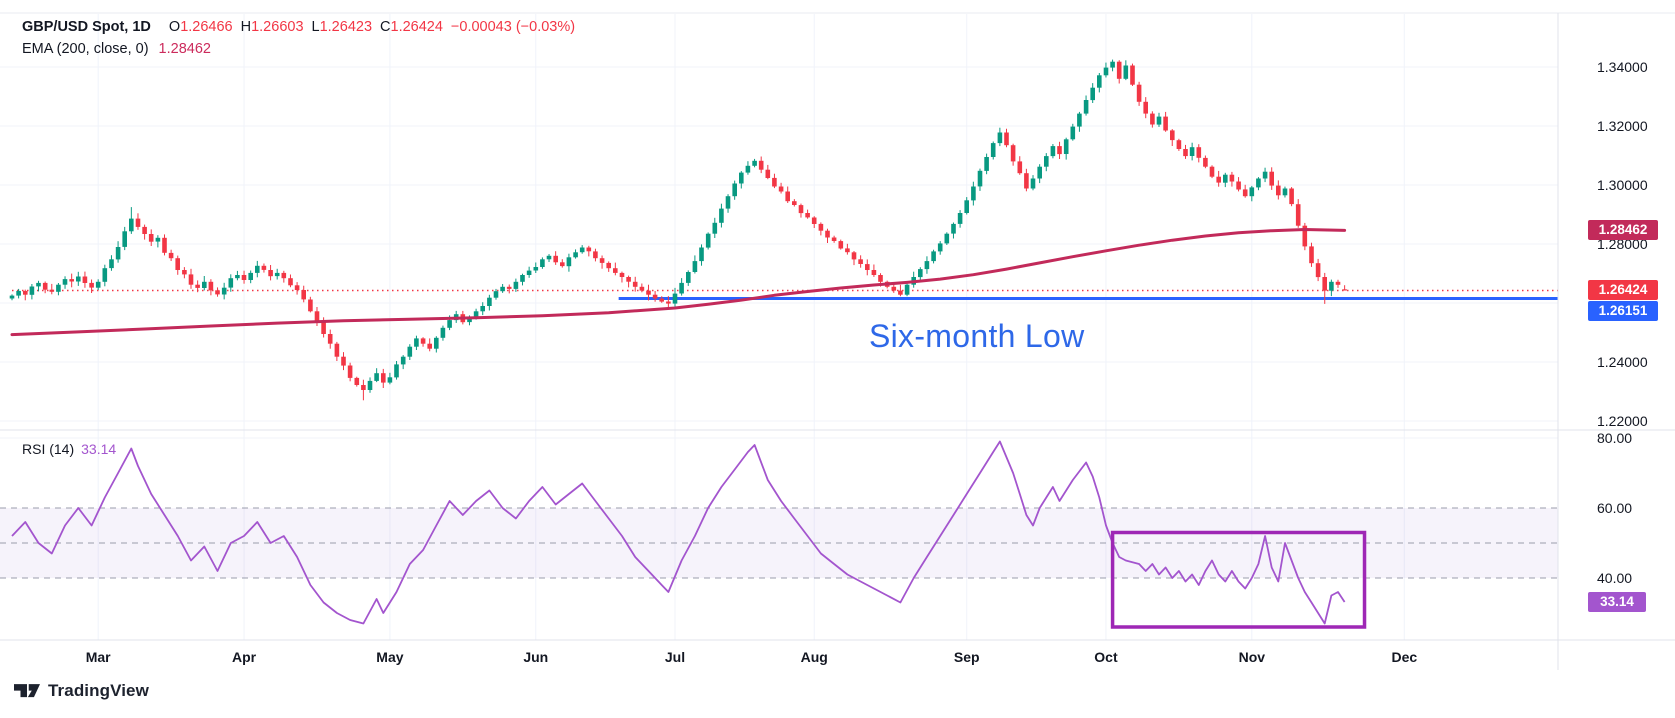 The width and height of the screenshot is (1675, 718). Describe the element at coordinates (1106, 657) in the screenshot. I see `month-label: Oct` at that location.